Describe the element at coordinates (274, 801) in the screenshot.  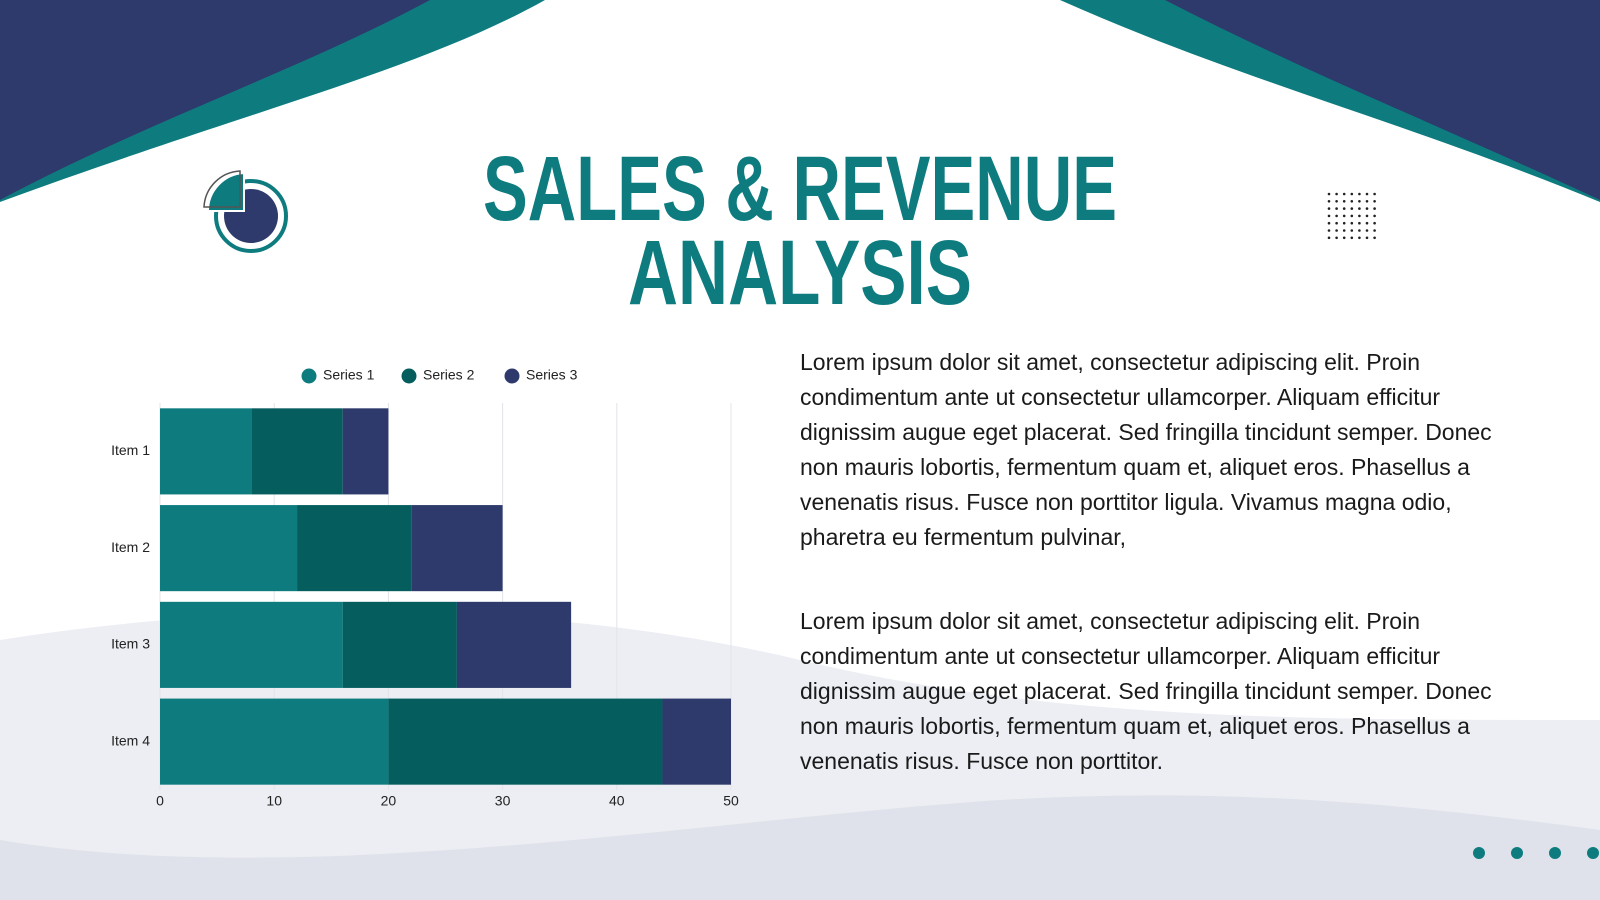
I see `x-tick-label: 10` at that location.